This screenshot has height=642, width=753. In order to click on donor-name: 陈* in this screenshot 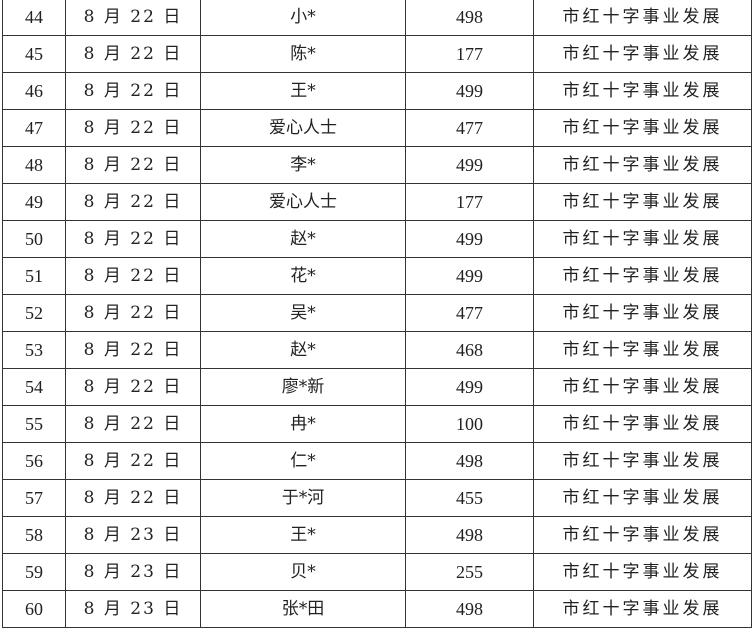, I will do `click(303, 54)`.